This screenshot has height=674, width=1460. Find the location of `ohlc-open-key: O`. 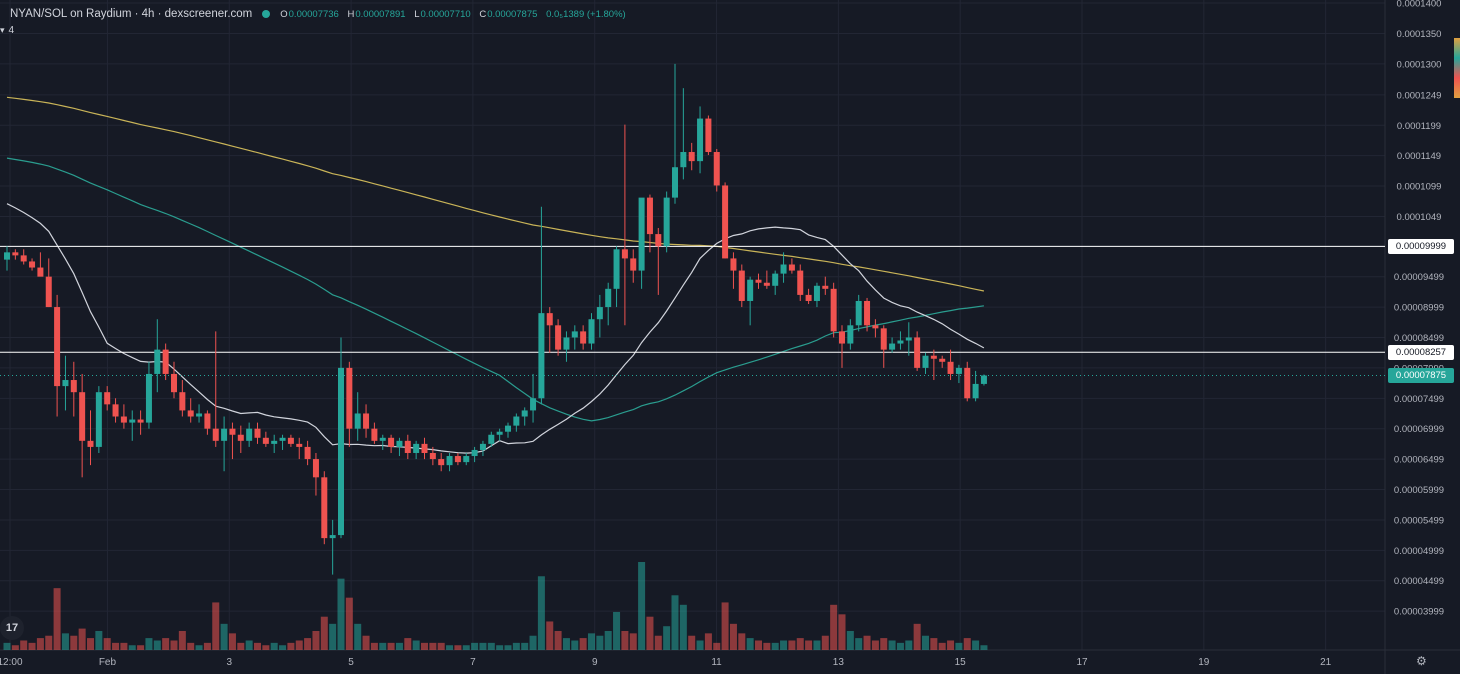

ohlc-open-key: O is located at coordinates (284, 14).